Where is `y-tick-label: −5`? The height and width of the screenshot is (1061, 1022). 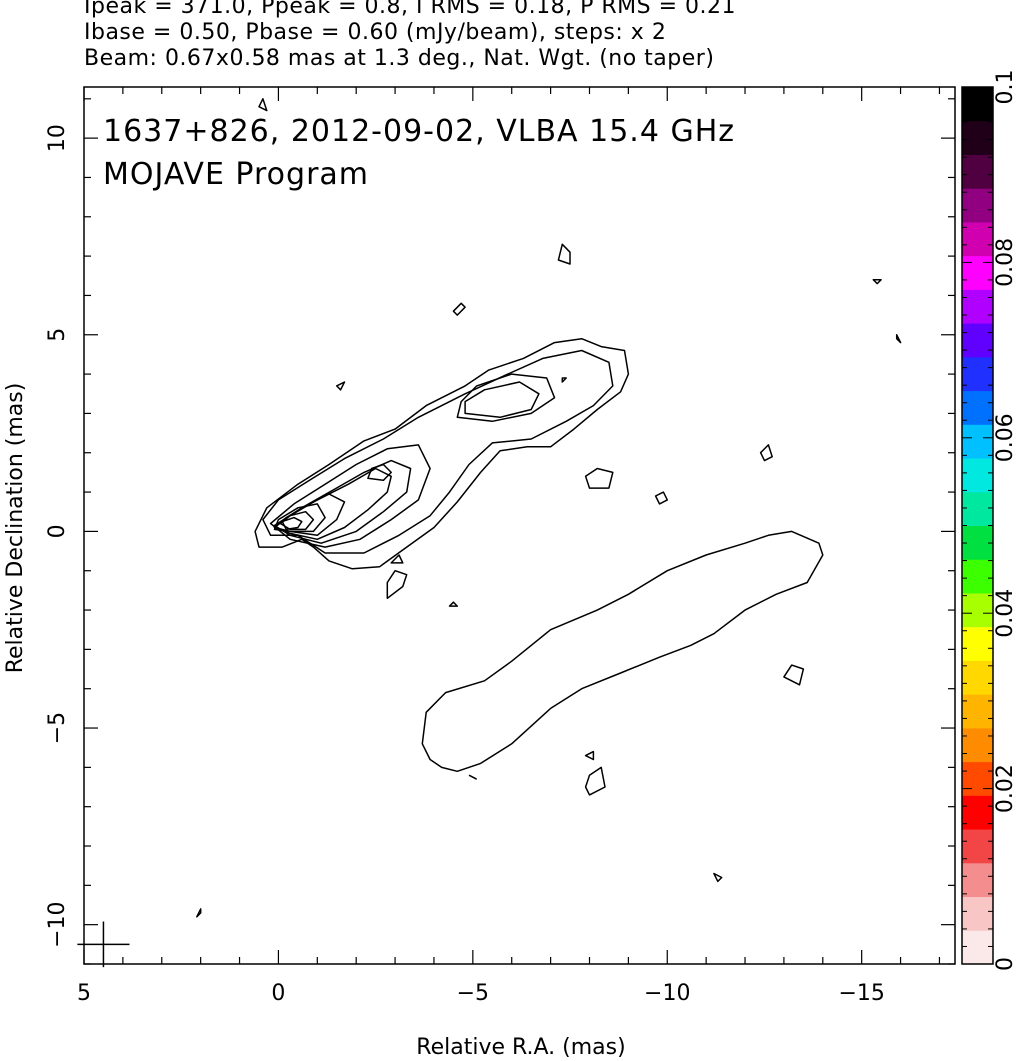 y-tick-label: −5 is located at coordinates (57, 728).